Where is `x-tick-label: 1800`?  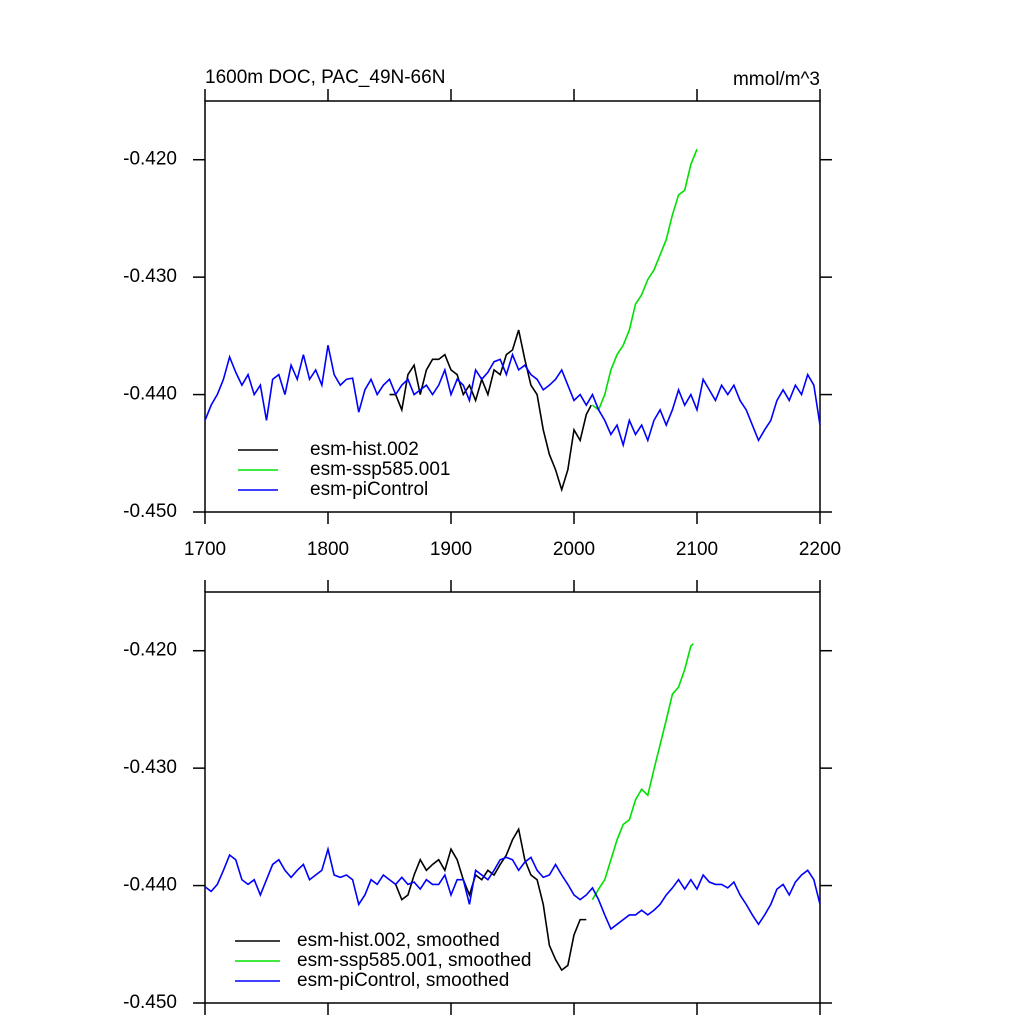 x-tick-label: 1800 is located at coordinates (328, 549).